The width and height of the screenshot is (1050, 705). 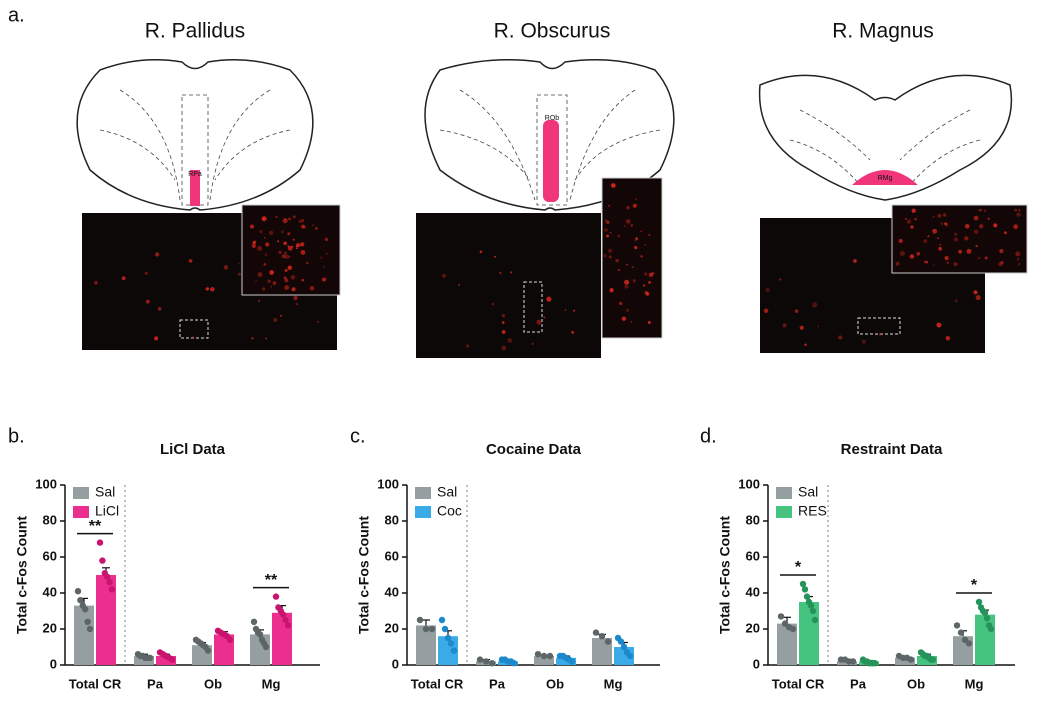 I want to click on y-tick-label: 40, so click(x=392, y=591).